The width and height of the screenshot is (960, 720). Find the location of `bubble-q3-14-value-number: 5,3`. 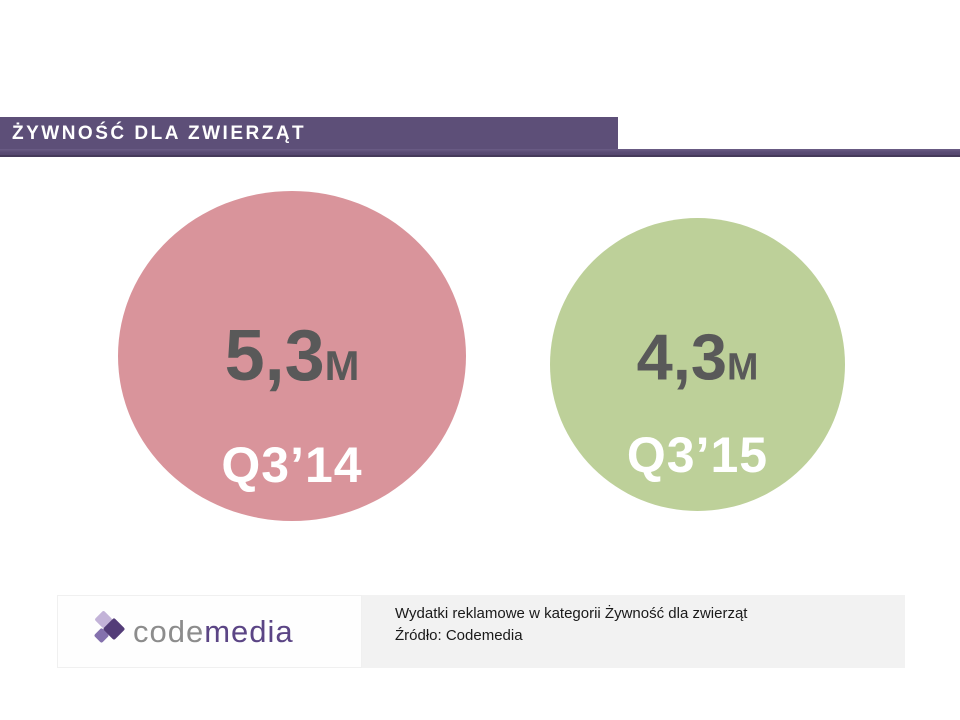

bubble-q3-14-value-number: 5,3 is located at coordinates (274, 356).